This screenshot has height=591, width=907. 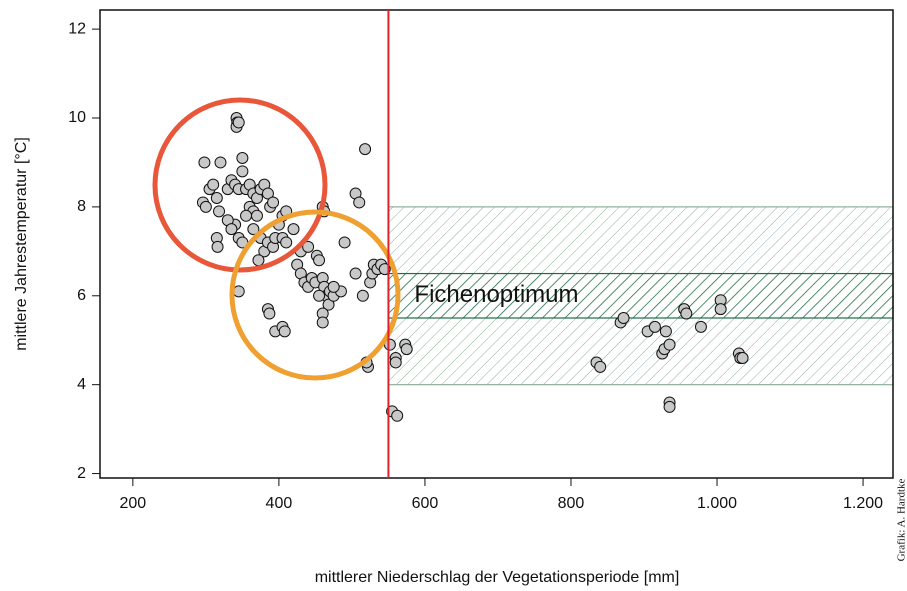 What do you see at coordinates (133, 503) in the screenshot?
I see `x-tick-label: 200` at bounding box center [133, 503].